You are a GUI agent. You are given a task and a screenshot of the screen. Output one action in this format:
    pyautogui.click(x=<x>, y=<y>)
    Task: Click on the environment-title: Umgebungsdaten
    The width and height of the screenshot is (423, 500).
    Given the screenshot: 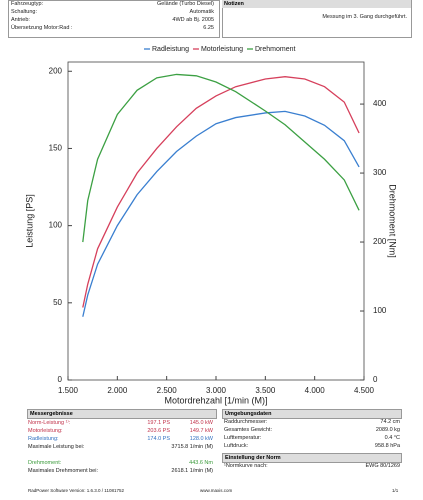 What is the action you would take?
    pyautogui.click(x=312, y=414)
    